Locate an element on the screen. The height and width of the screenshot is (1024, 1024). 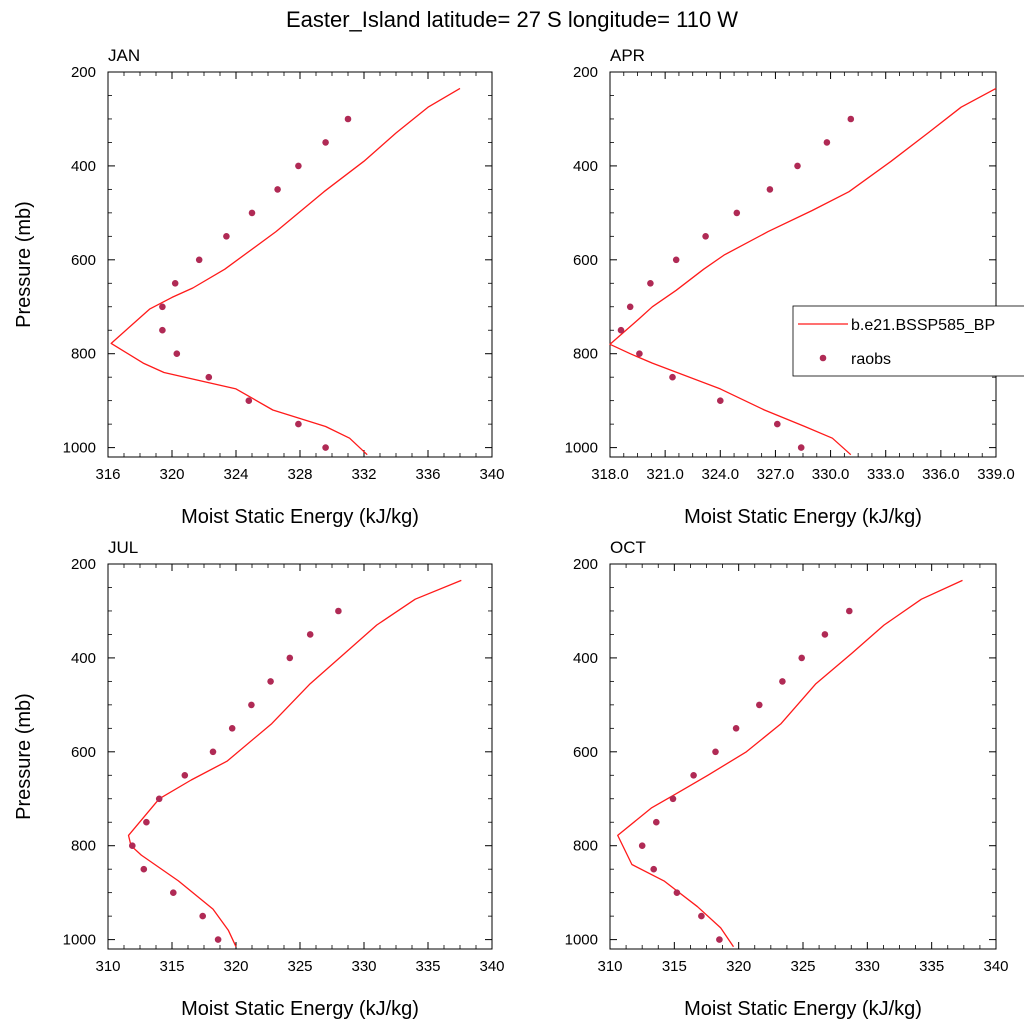
x-tick-label: 336 is located at coordinates (427, 474).